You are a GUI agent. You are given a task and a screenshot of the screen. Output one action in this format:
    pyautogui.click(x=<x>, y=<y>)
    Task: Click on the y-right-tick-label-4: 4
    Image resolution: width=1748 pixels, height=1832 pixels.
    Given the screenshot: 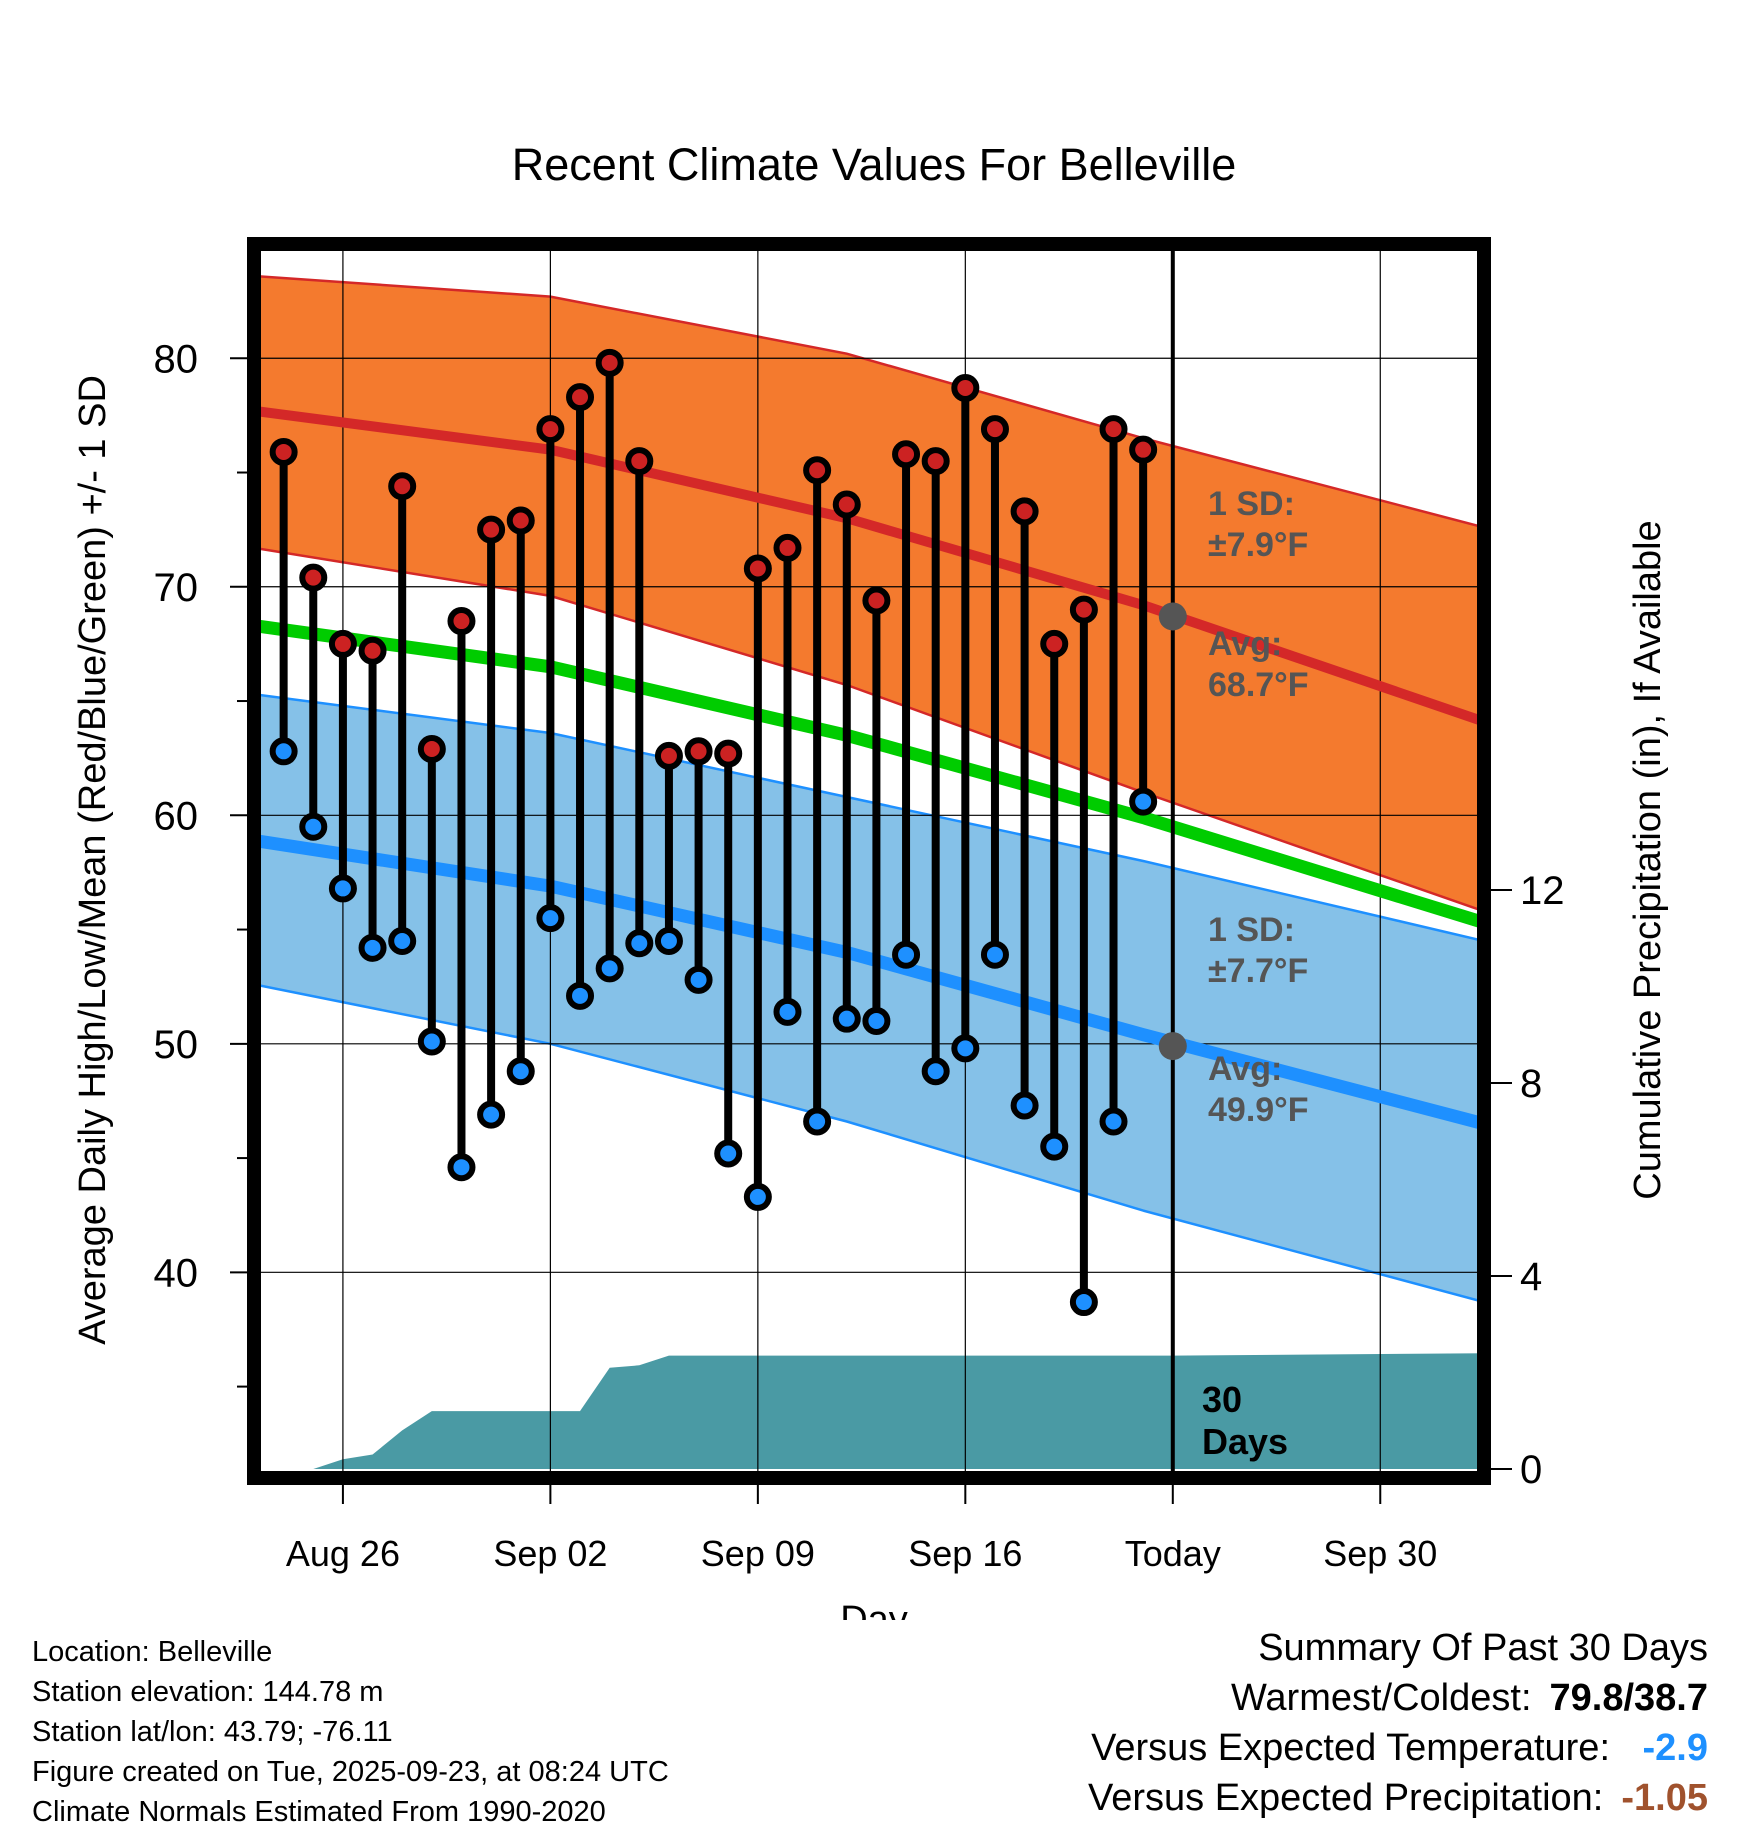 What is the action you would take?
    pyautogui.click(x=1531, y=1277)
    